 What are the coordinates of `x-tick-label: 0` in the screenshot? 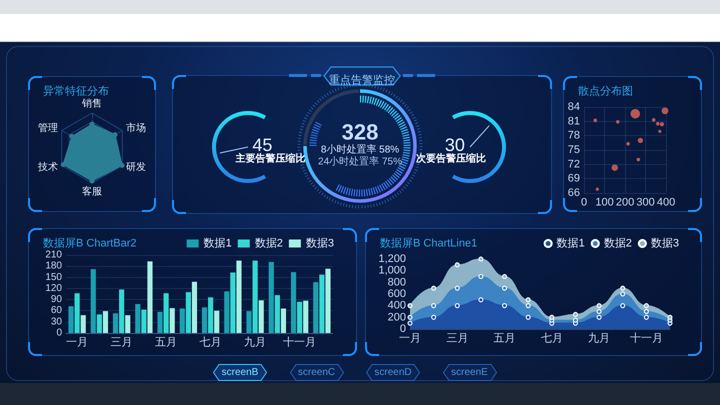 It's located at (584, 202).